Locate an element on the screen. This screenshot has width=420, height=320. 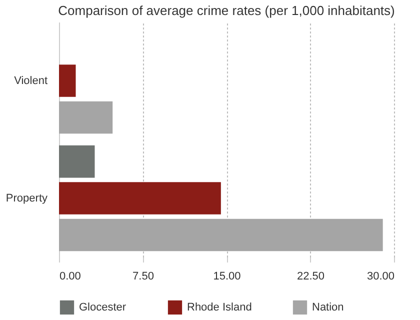
x-tick-label: 15.00 is located at coordinates (227, 276).